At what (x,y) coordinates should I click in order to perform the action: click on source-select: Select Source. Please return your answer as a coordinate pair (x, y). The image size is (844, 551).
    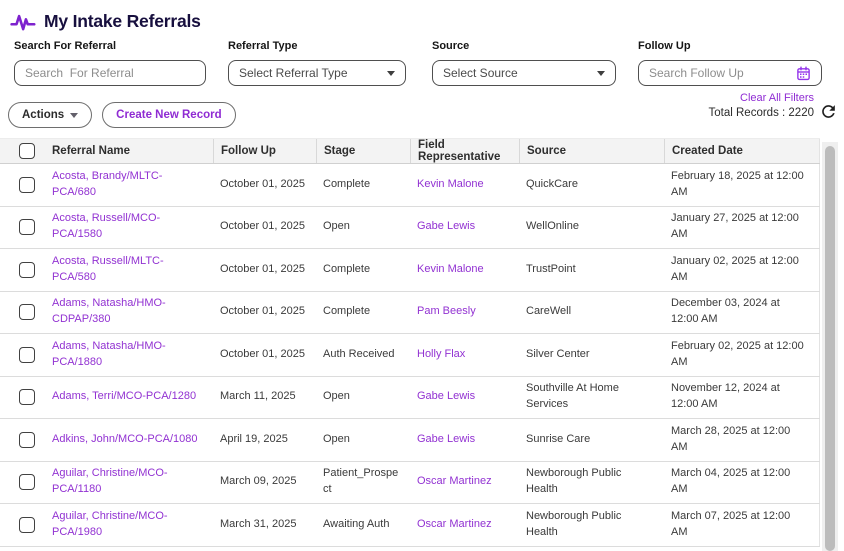
    Looking at the image, I should click on (524, 73).